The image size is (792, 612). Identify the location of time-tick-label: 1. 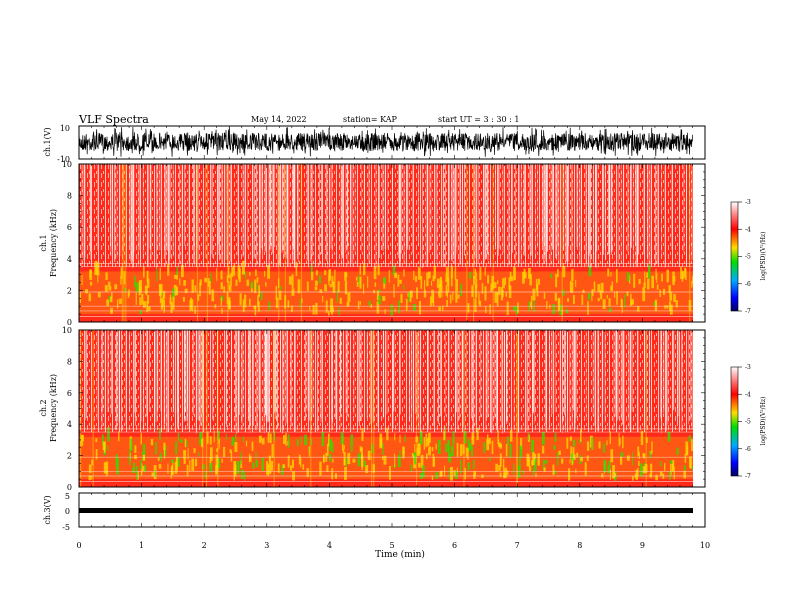
(141, 545).